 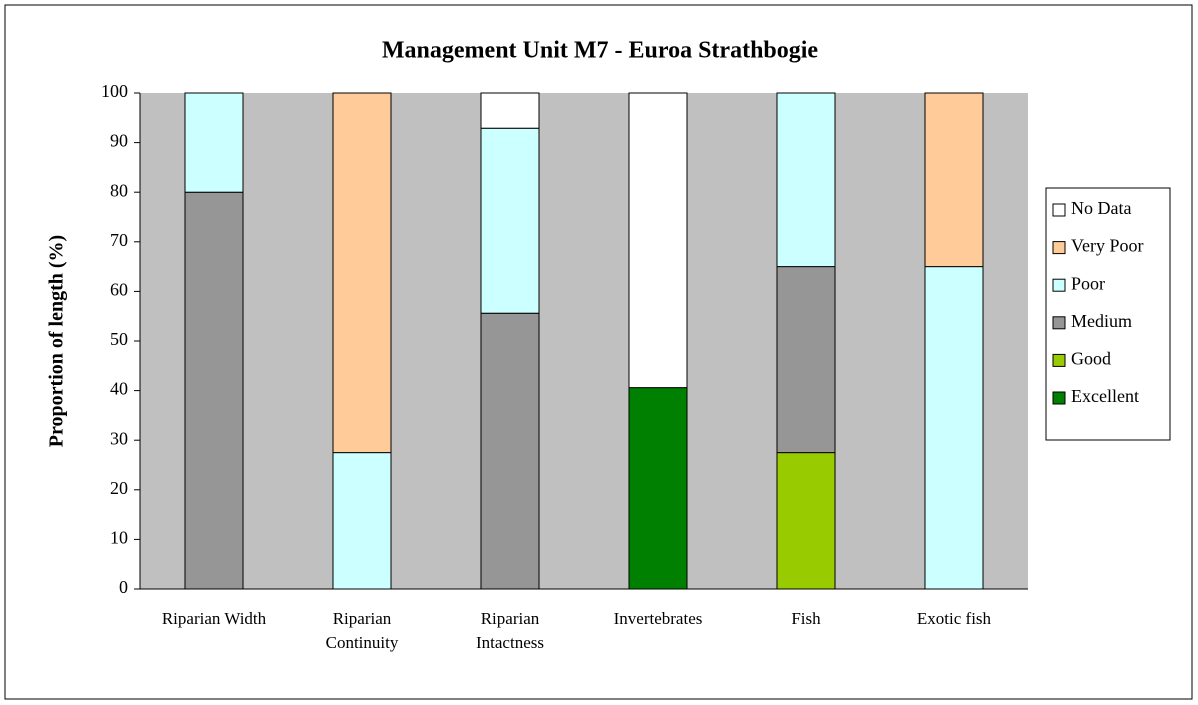 What do you see at coordinates (1091, 359) in the screenshot?
I see `legend-label: Good` at bounding box center [1091, 359].